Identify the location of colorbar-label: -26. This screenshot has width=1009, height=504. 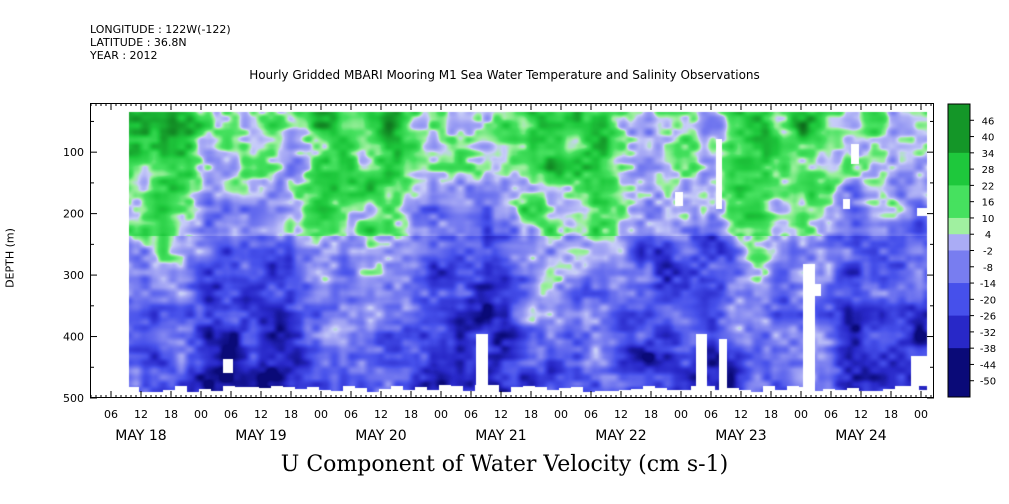
(988, 317).